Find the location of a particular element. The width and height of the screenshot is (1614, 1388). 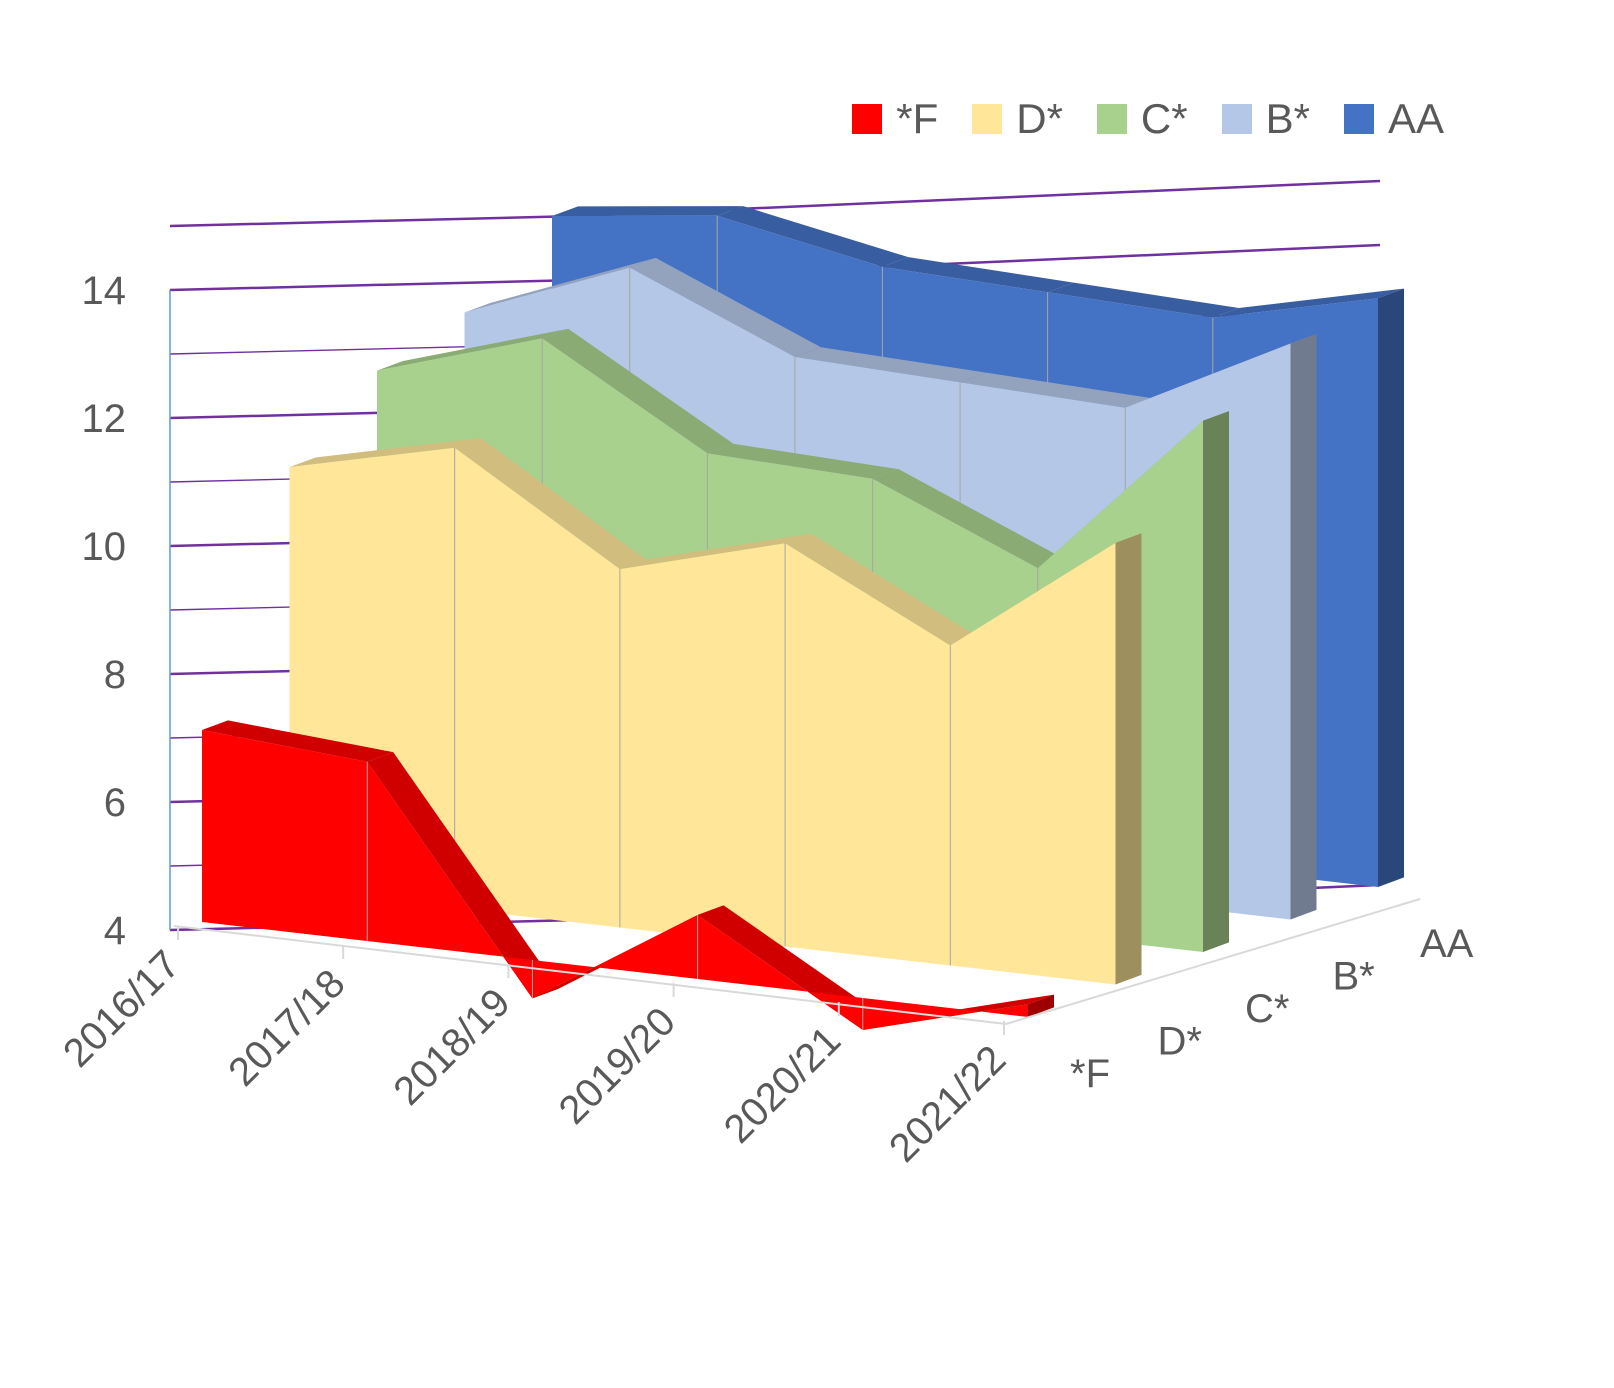

depth-tick-label: *F is located at coordinates (1090, 1074).